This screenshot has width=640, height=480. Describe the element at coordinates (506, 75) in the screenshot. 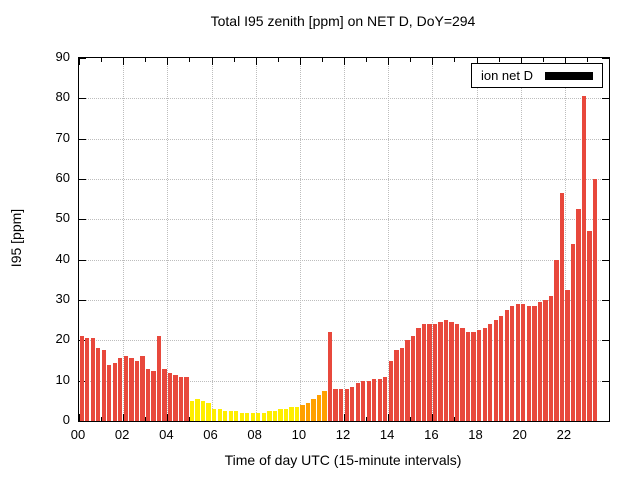

I see `legend-label: ion net D` at that location.